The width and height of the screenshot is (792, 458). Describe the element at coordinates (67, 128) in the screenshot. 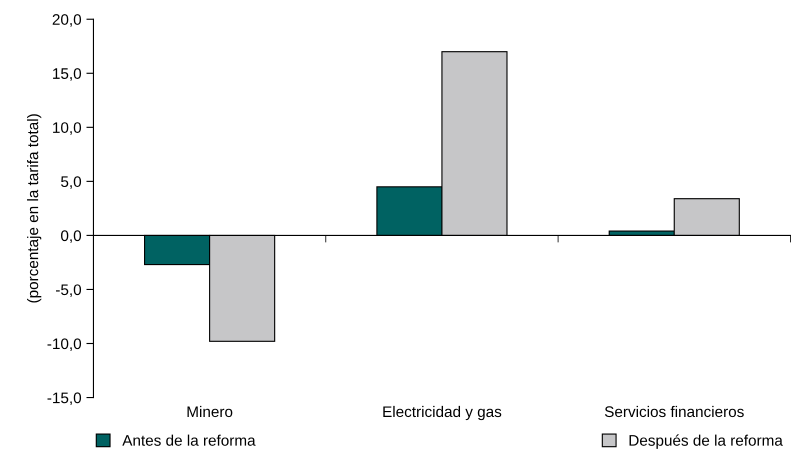

I see `y-tick-label: 10,0` at that location.